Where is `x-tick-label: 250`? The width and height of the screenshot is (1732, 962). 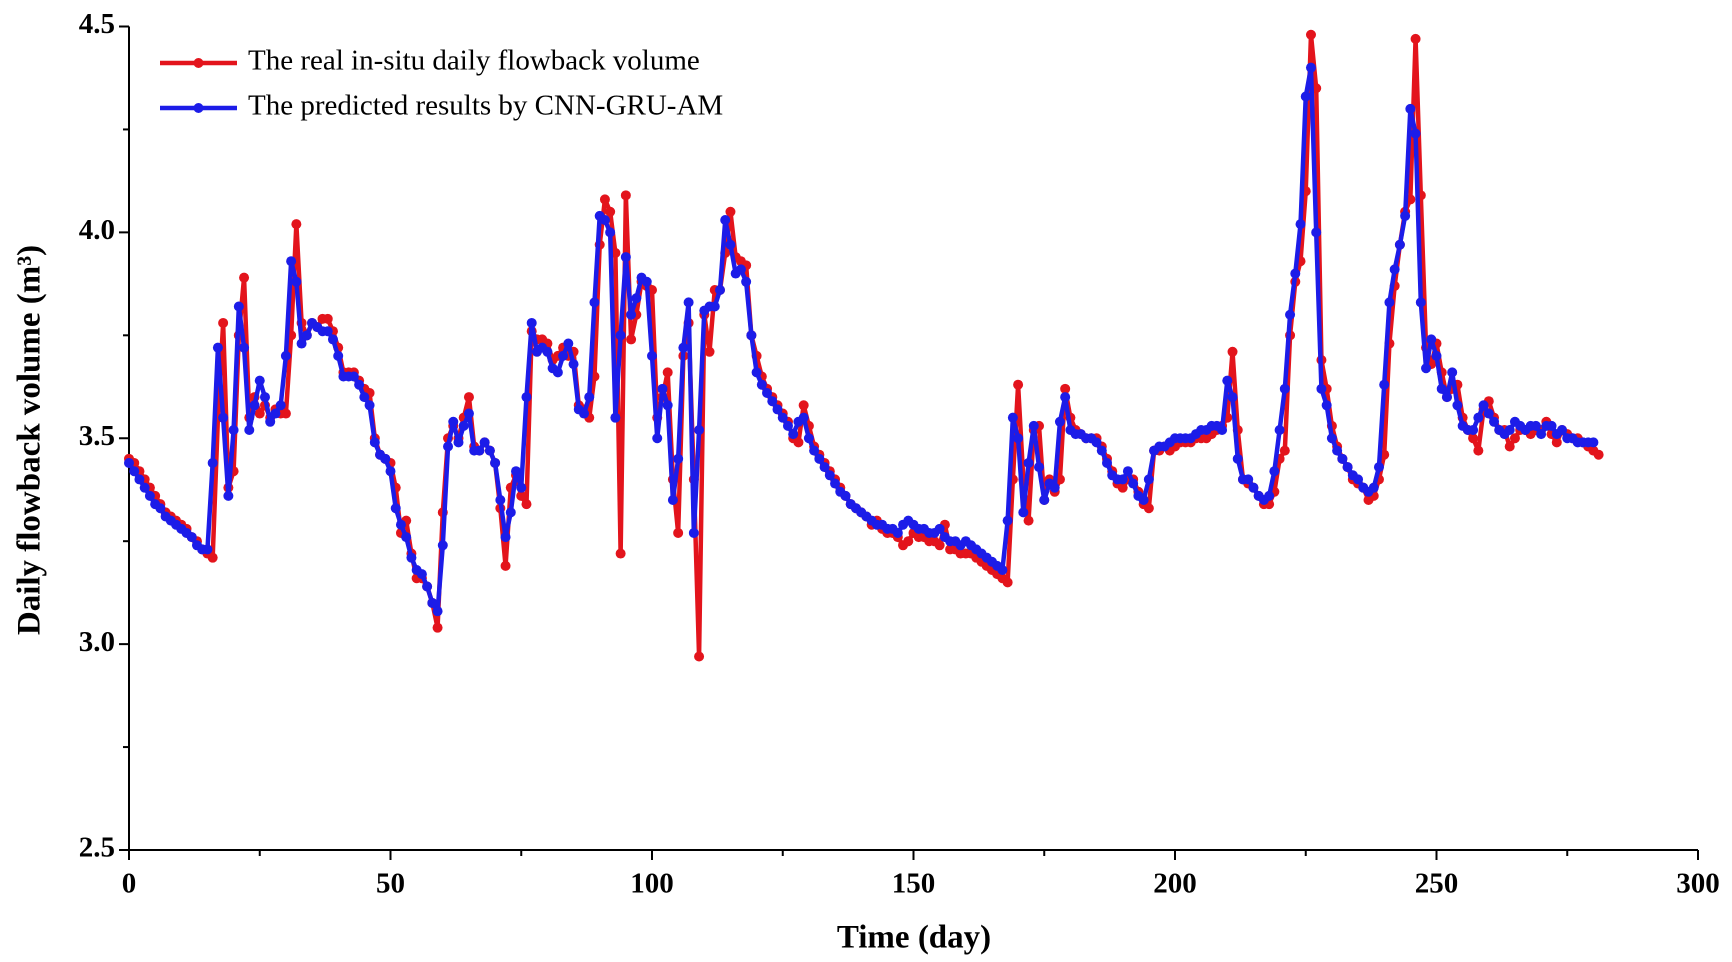 x-tick-label: 250 is located at coordinates (1437, 884).